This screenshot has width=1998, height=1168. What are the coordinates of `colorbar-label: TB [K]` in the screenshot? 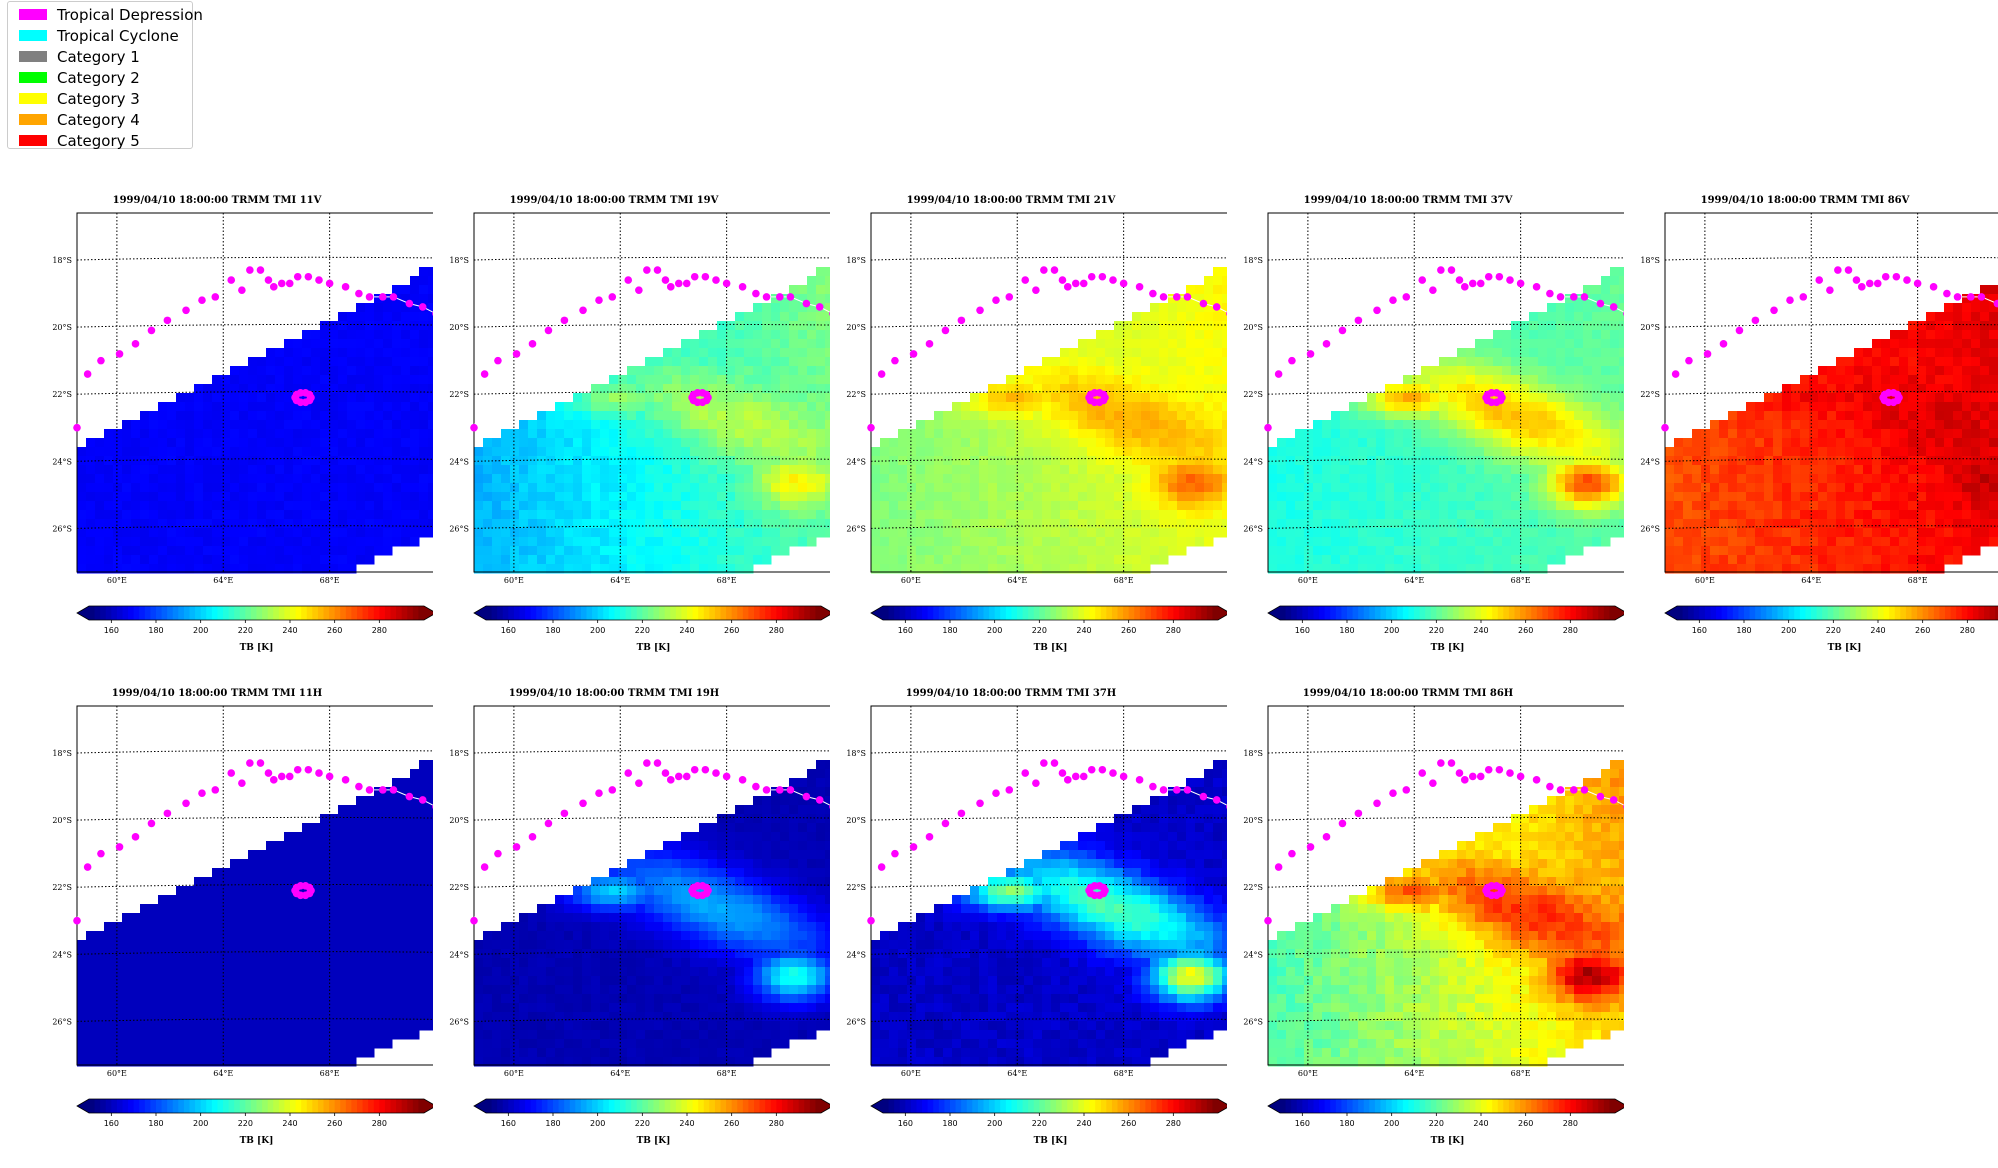 It's located at (1448, 648).